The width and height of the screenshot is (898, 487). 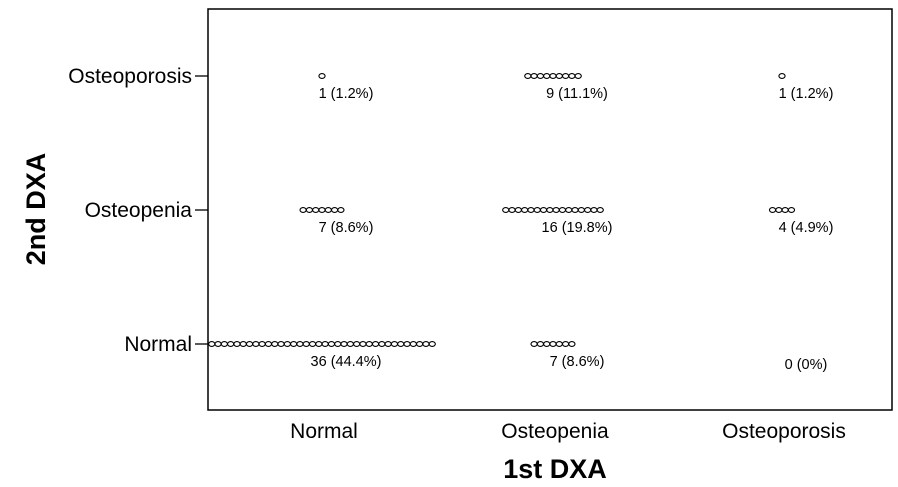 I want to click on cell-osteopenia-osteoporosis: 9 (11.1%), so click(x=566, y=87).